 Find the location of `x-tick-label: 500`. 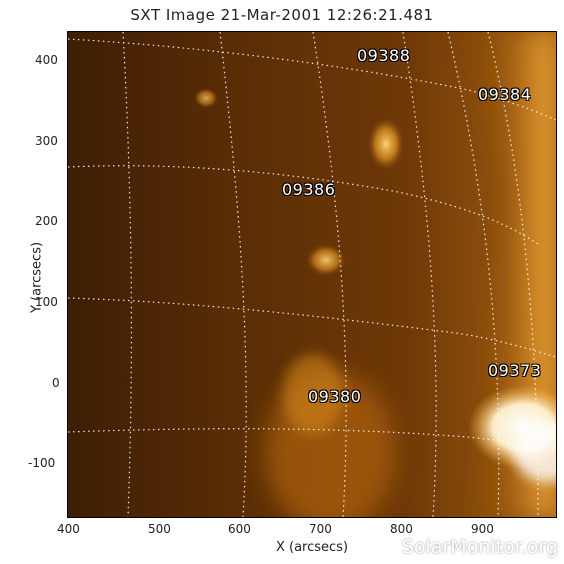

x-tick-label: 500 is located at coordinates (159, 529).